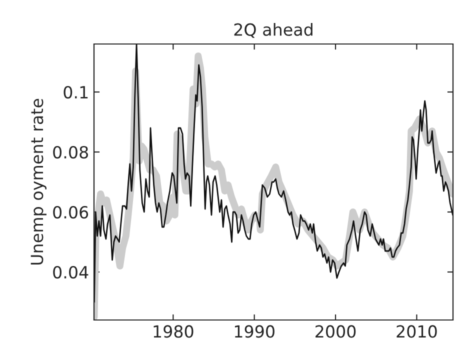 This screenshot has height=359, width=459. I want to click on y-tick-label: 0.1, so click(76, 92).